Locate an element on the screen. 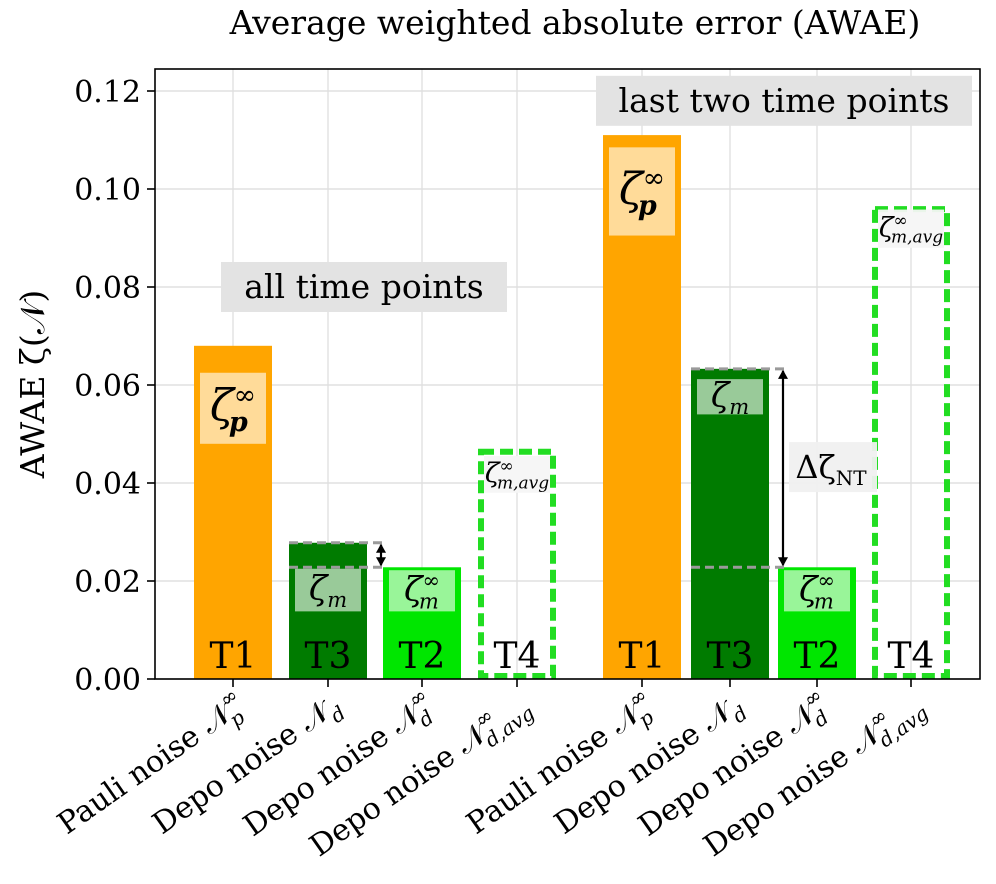 Image resolution: width=996 pixels, height=884 pixels. y-axis-ticks: 0.00 0.02 0.04 0.06 0.08 0.10 0.12 is located at coordinates (114, 386).